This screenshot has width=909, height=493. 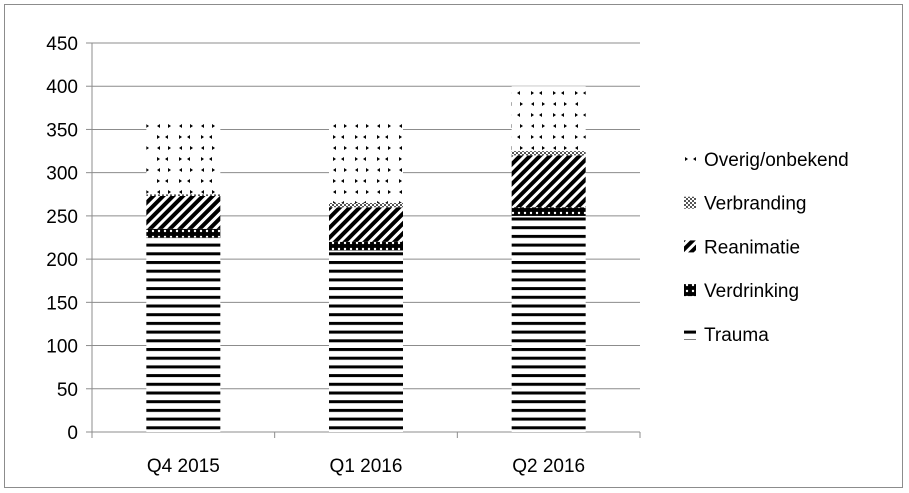 I want to click on x-tick-label: Q4 2015, so click(x=183, y=466).